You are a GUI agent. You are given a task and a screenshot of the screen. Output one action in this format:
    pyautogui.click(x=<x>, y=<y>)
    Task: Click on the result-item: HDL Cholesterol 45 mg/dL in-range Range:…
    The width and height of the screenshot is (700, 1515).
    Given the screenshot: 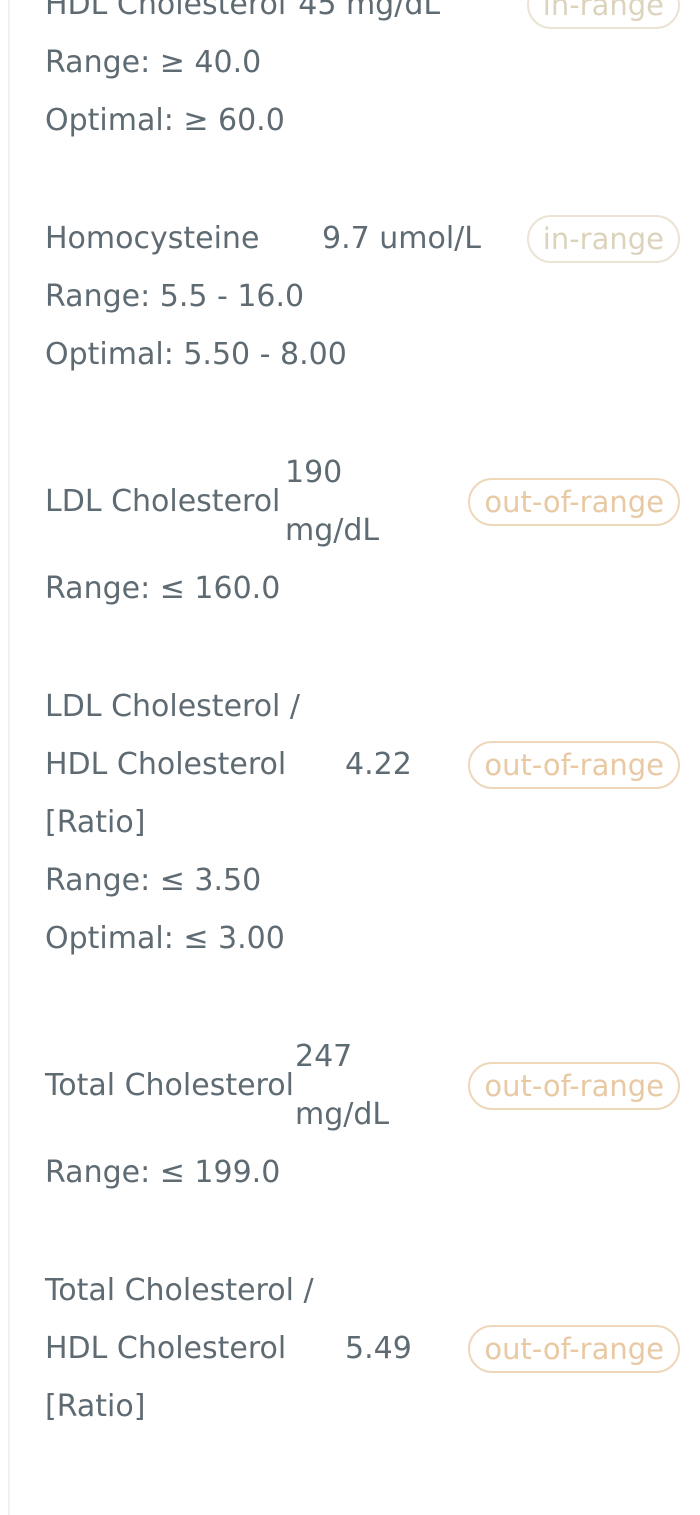 What is the action you would take?
    pyautogui.click(x=362, y=75)
    